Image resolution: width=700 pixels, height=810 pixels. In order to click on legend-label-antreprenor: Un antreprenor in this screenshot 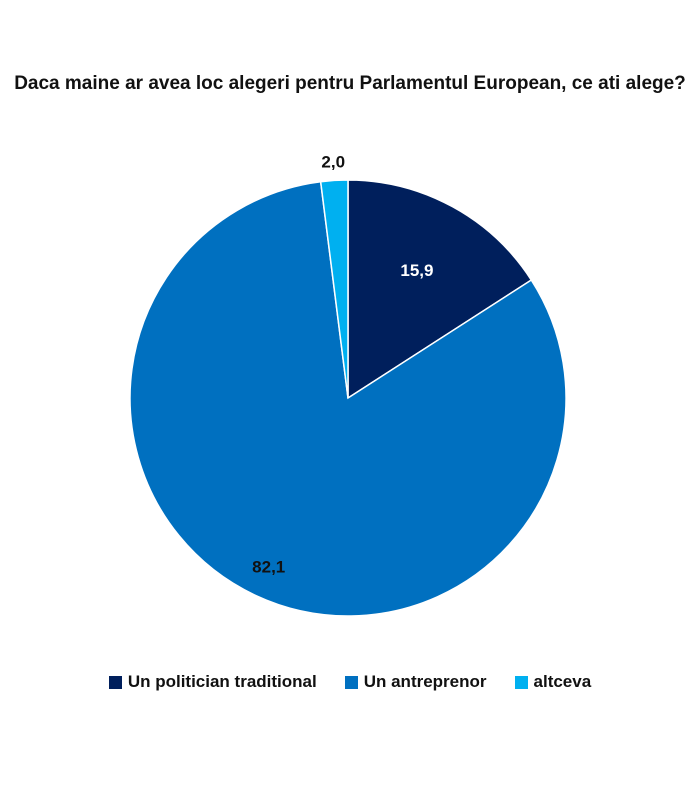, I will do `click(425, 681)`.